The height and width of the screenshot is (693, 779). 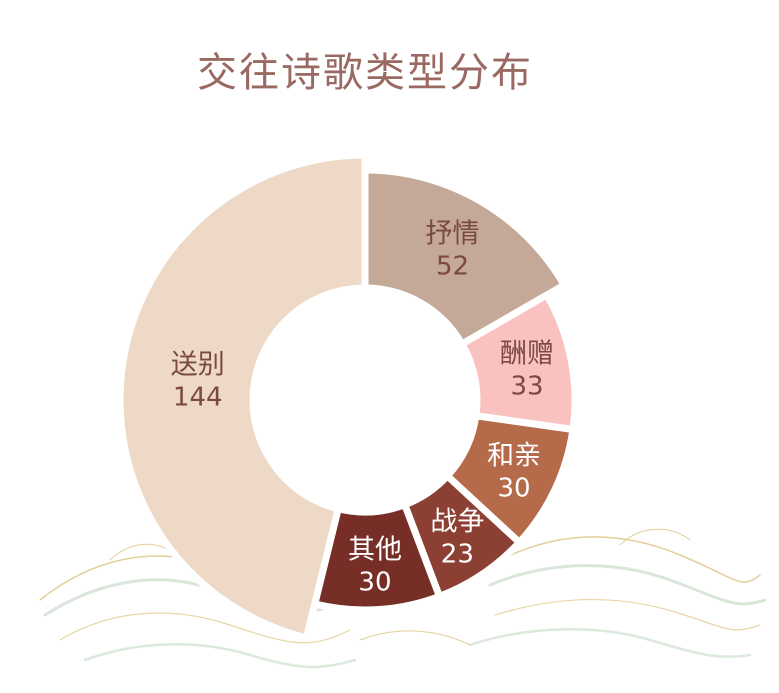 What do you see at coordinates (457, 522) in the screenshot?
I see `slice-label-category: 战争` at bounding box center [457, 522].